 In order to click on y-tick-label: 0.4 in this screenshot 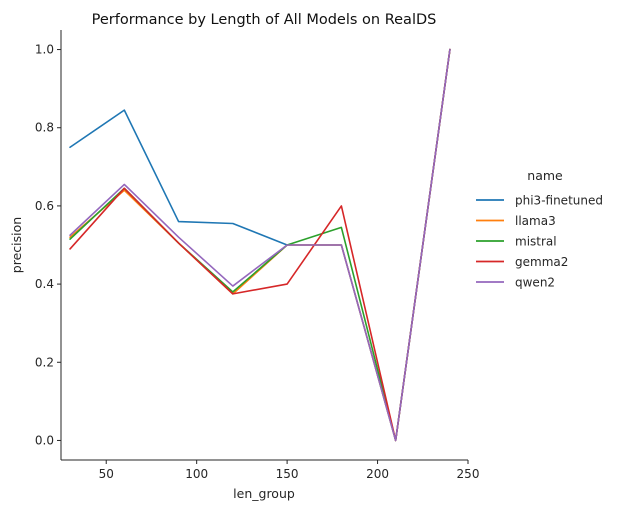, I will do `click(44, 284)`.